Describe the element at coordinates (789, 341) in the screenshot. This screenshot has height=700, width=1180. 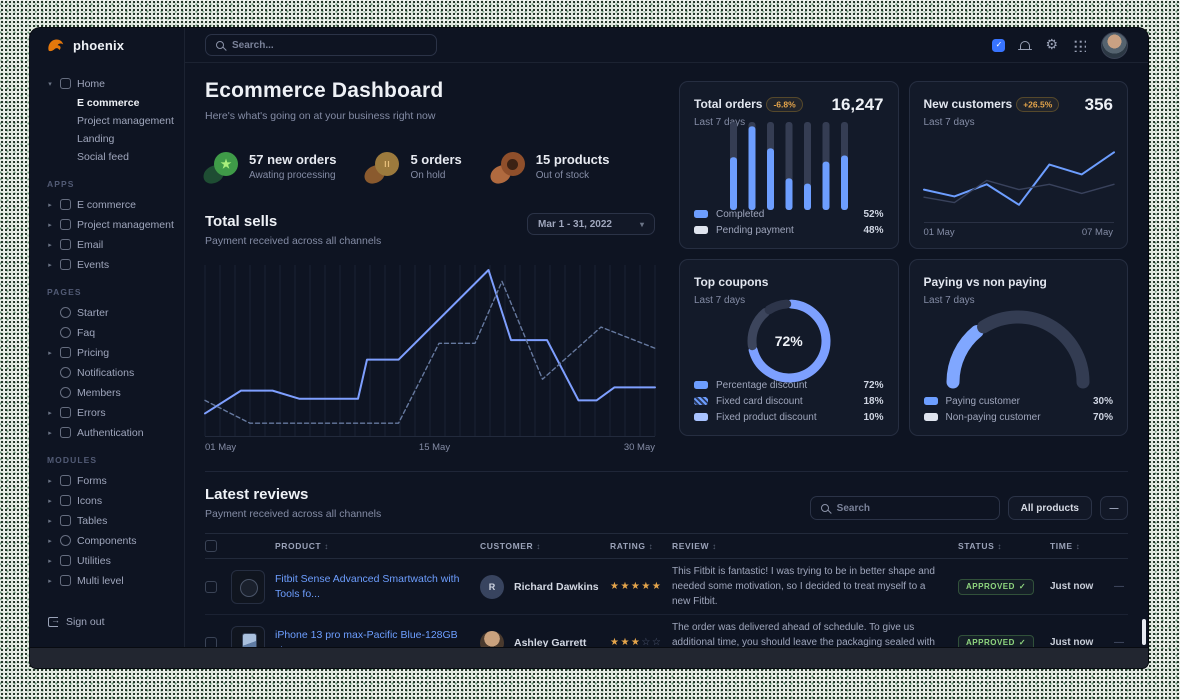
I see `top-coupons-donut: 72%` at that location.